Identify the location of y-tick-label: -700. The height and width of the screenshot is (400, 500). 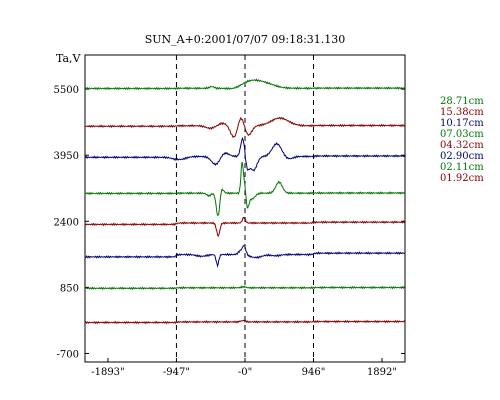
(68, 354).